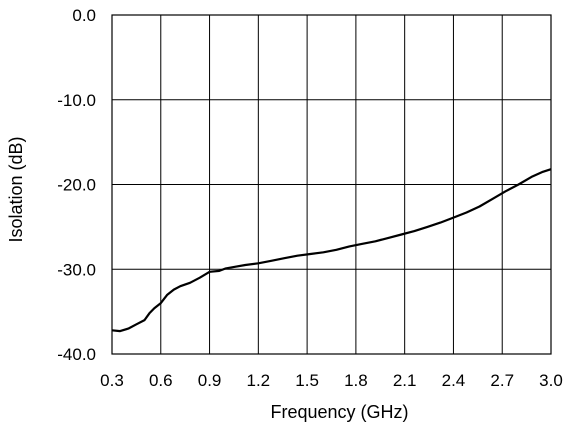  What do you see at coordinates (76, 100) in the screenshot?
I see `y-tick-label: -10.0` at bounding box center [76, 100].